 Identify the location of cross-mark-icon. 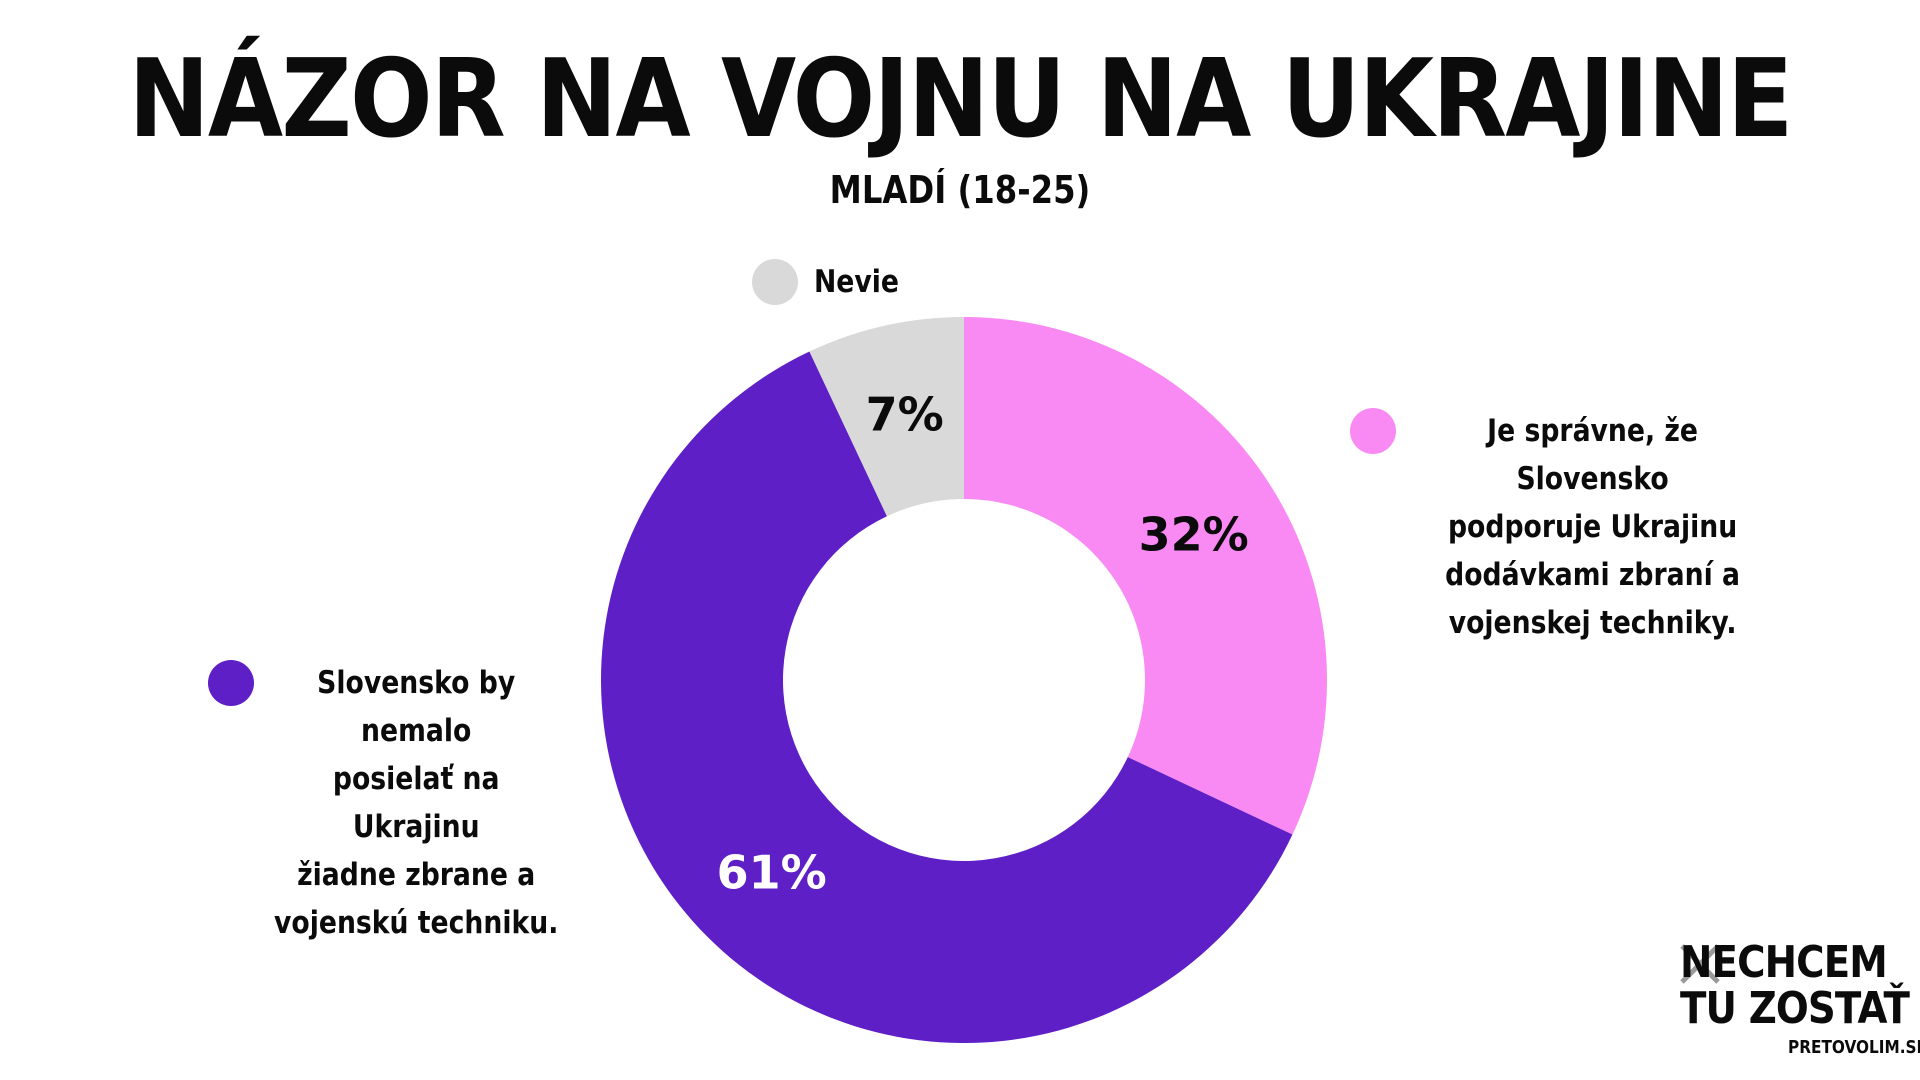
(1700, 964).